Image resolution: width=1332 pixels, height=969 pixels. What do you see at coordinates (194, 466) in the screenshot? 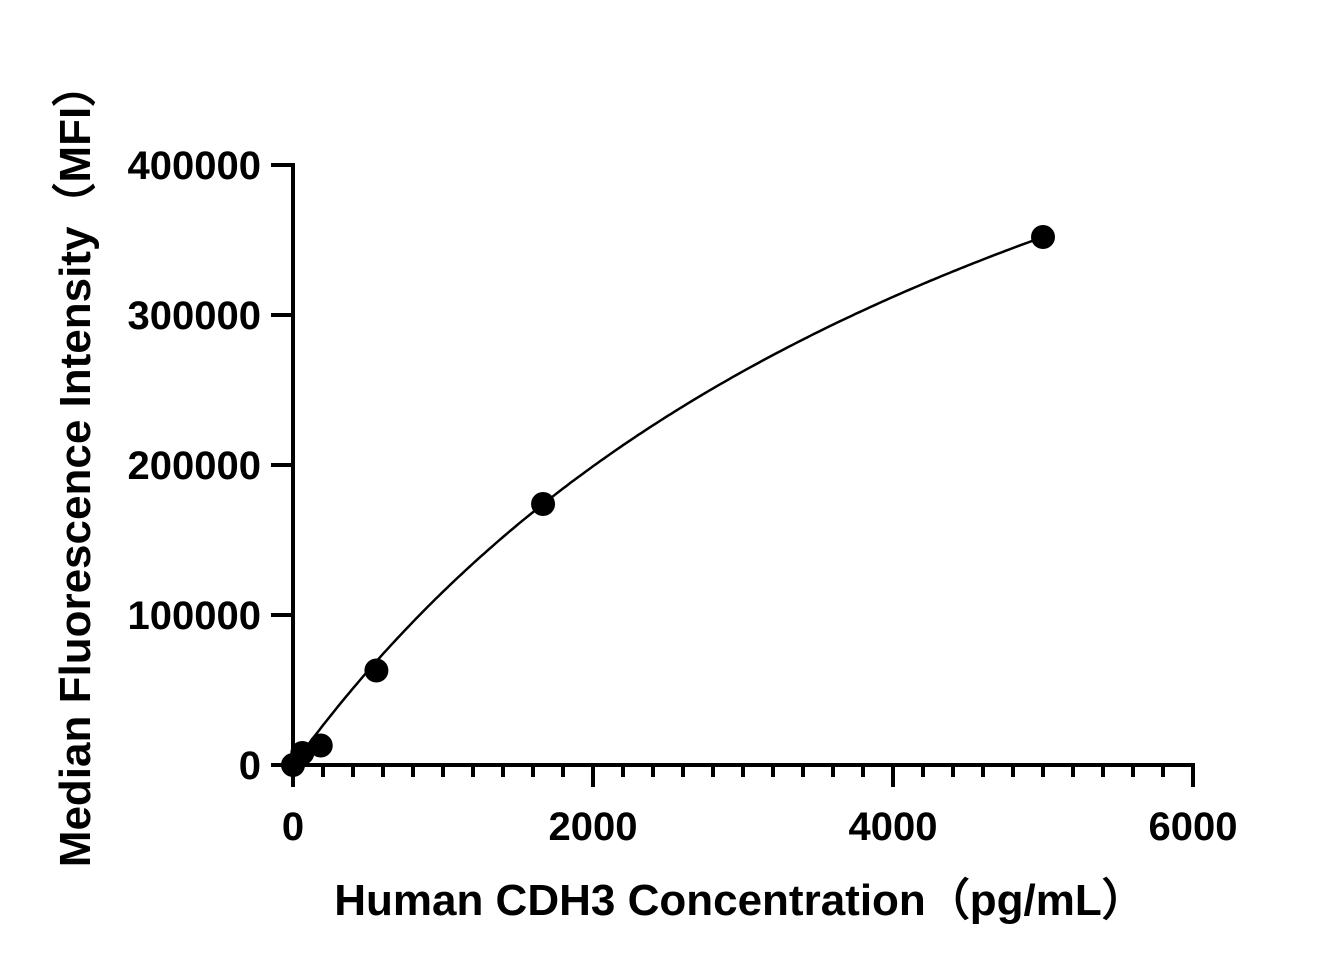
I see `y-tick-label: 200000` at bounding box center [194, 466].